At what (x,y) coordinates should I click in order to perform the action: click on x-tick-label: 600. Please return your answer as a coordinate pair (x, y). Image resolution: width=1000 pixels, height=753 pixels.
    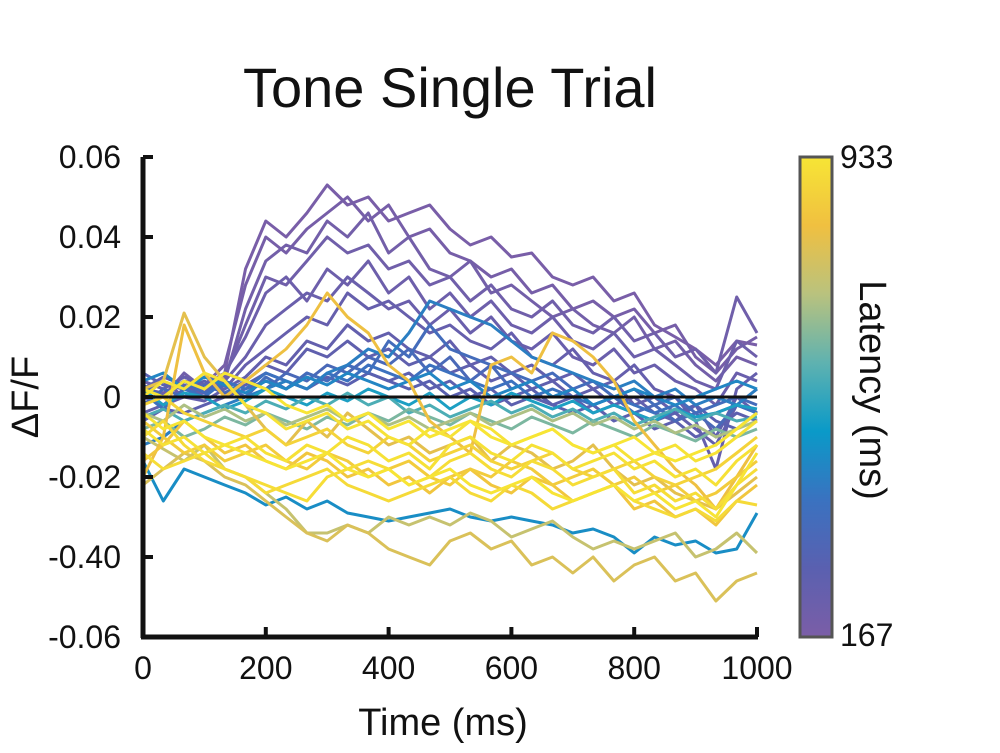
    Looking at the image, I should click on (511, 668).